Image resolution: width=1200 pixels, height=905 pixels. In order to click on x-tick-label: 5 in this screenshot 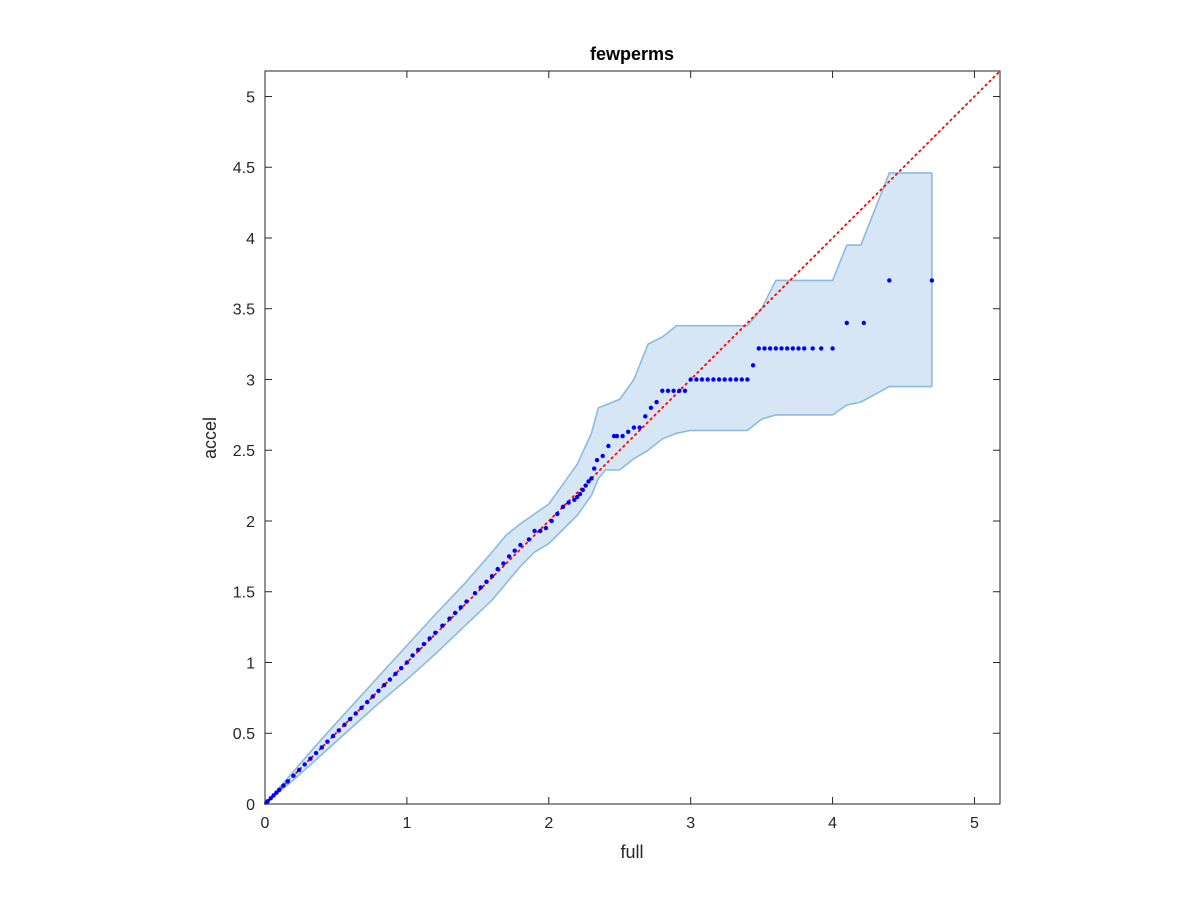, I will do `click(974, 823)`.